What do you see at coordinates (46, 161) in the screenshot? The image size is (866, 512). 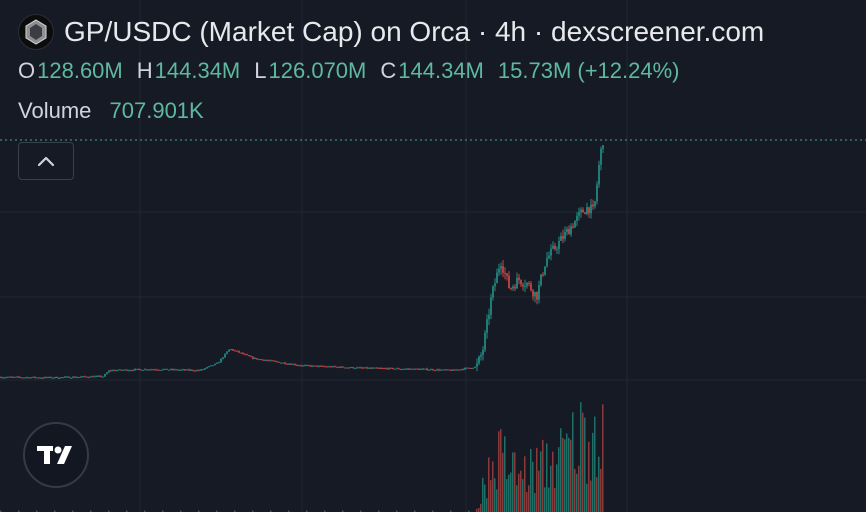 I see `collapse-legend-button` at bounding box center [46, 161].